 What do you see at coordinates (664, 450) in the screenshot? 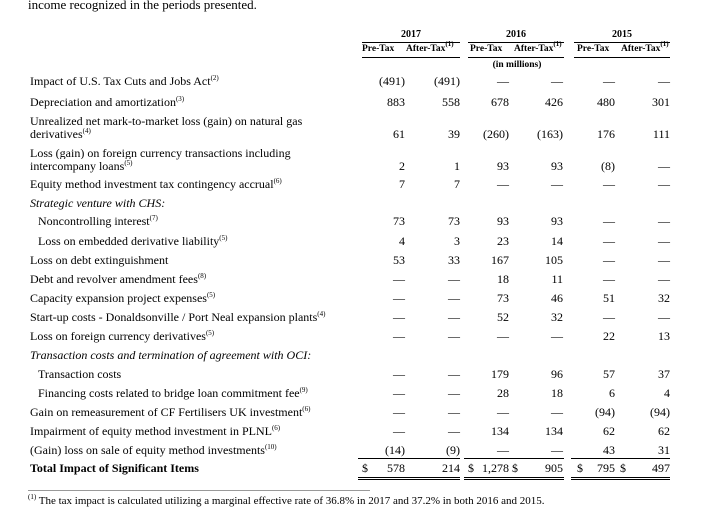
I see `table-cell: 31` at bounding box center [664, 450].